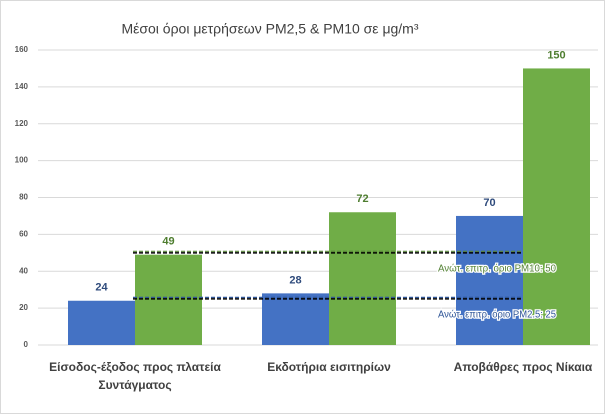 Image resolution: width=606 pixels, height=415 pixels. What do you see at coordinates (489, 203) in the screenshot?
I see `data-label: 70` at bounding box center [489, 203].